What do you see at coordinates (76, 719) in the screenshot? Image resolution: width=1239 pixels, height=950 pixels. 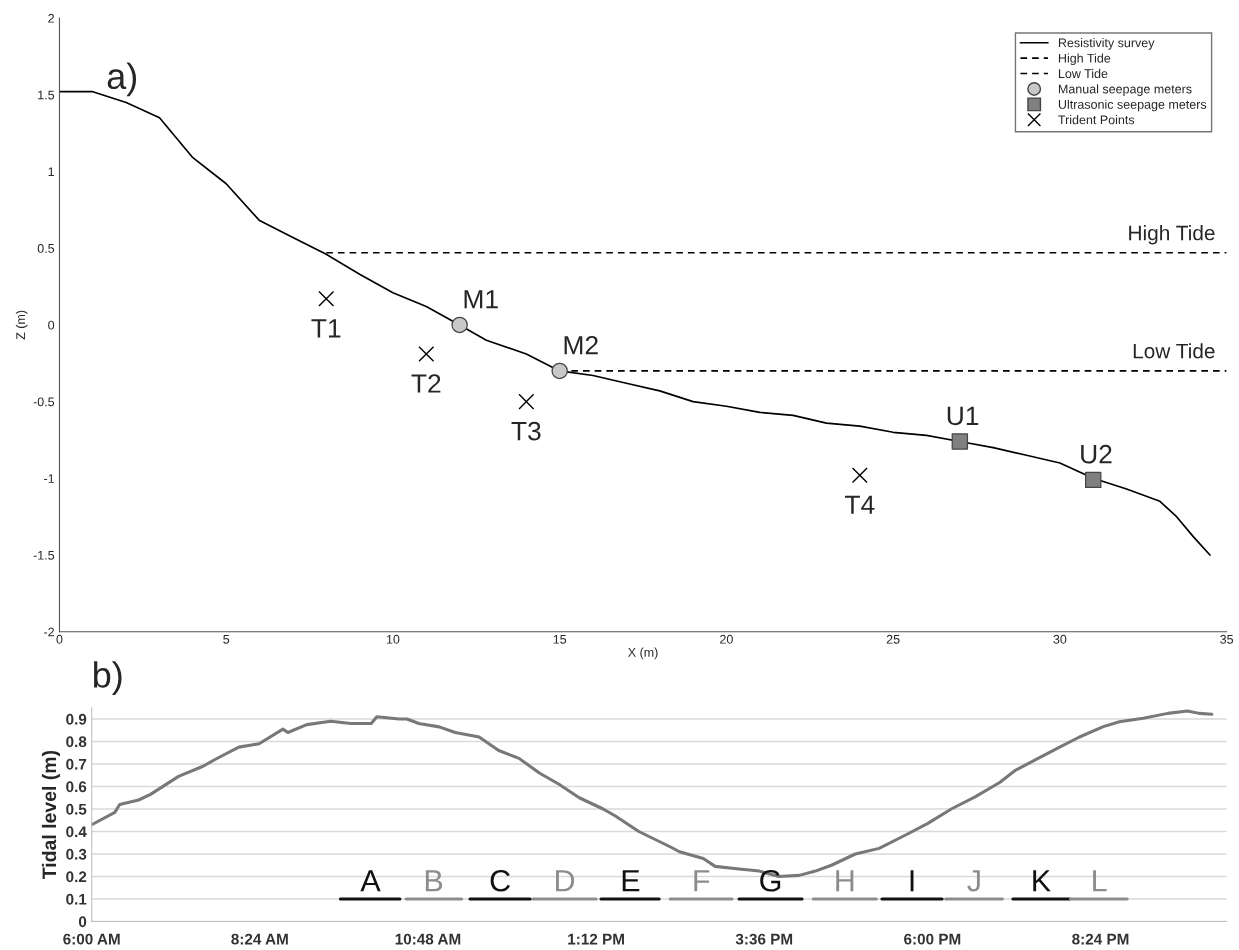 I see `y-tick-label: 0.9` at bounding box center [76, 719].